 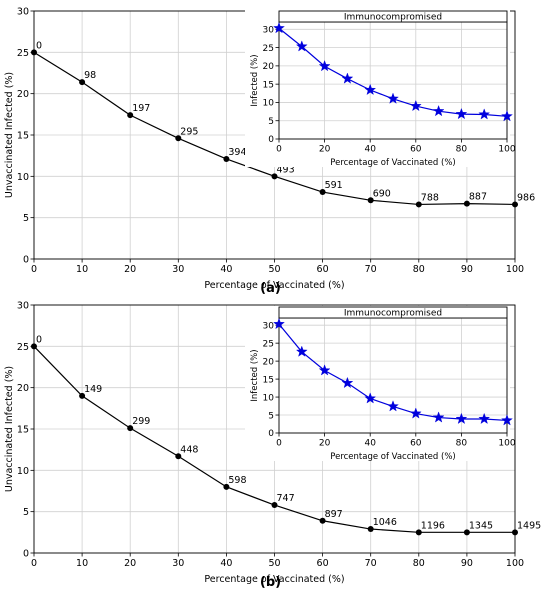 I want to click on panel-caption: (a), so click(x=270, y=288).